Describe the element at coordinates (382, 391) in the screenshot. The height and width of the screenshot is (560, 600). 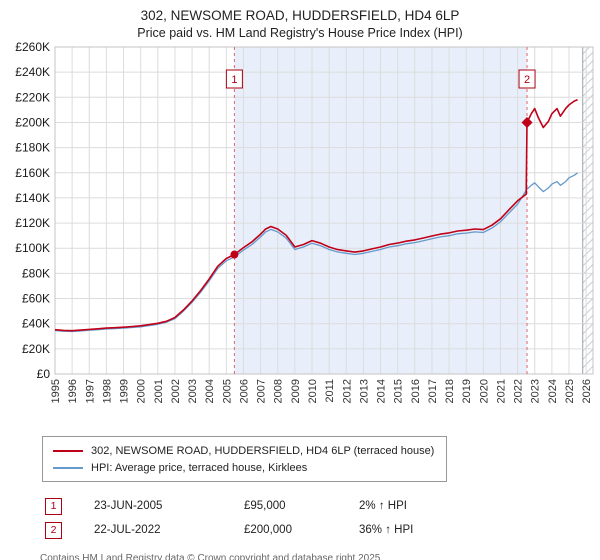
I see `svg-text: 2014` at that location.